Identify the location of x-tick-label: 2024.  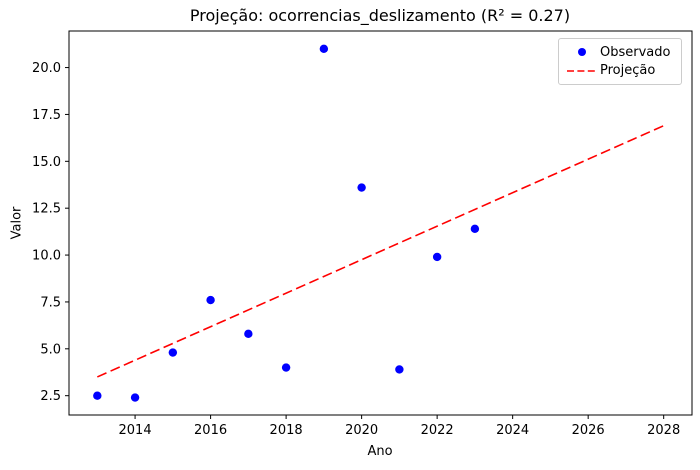
(512, 430).